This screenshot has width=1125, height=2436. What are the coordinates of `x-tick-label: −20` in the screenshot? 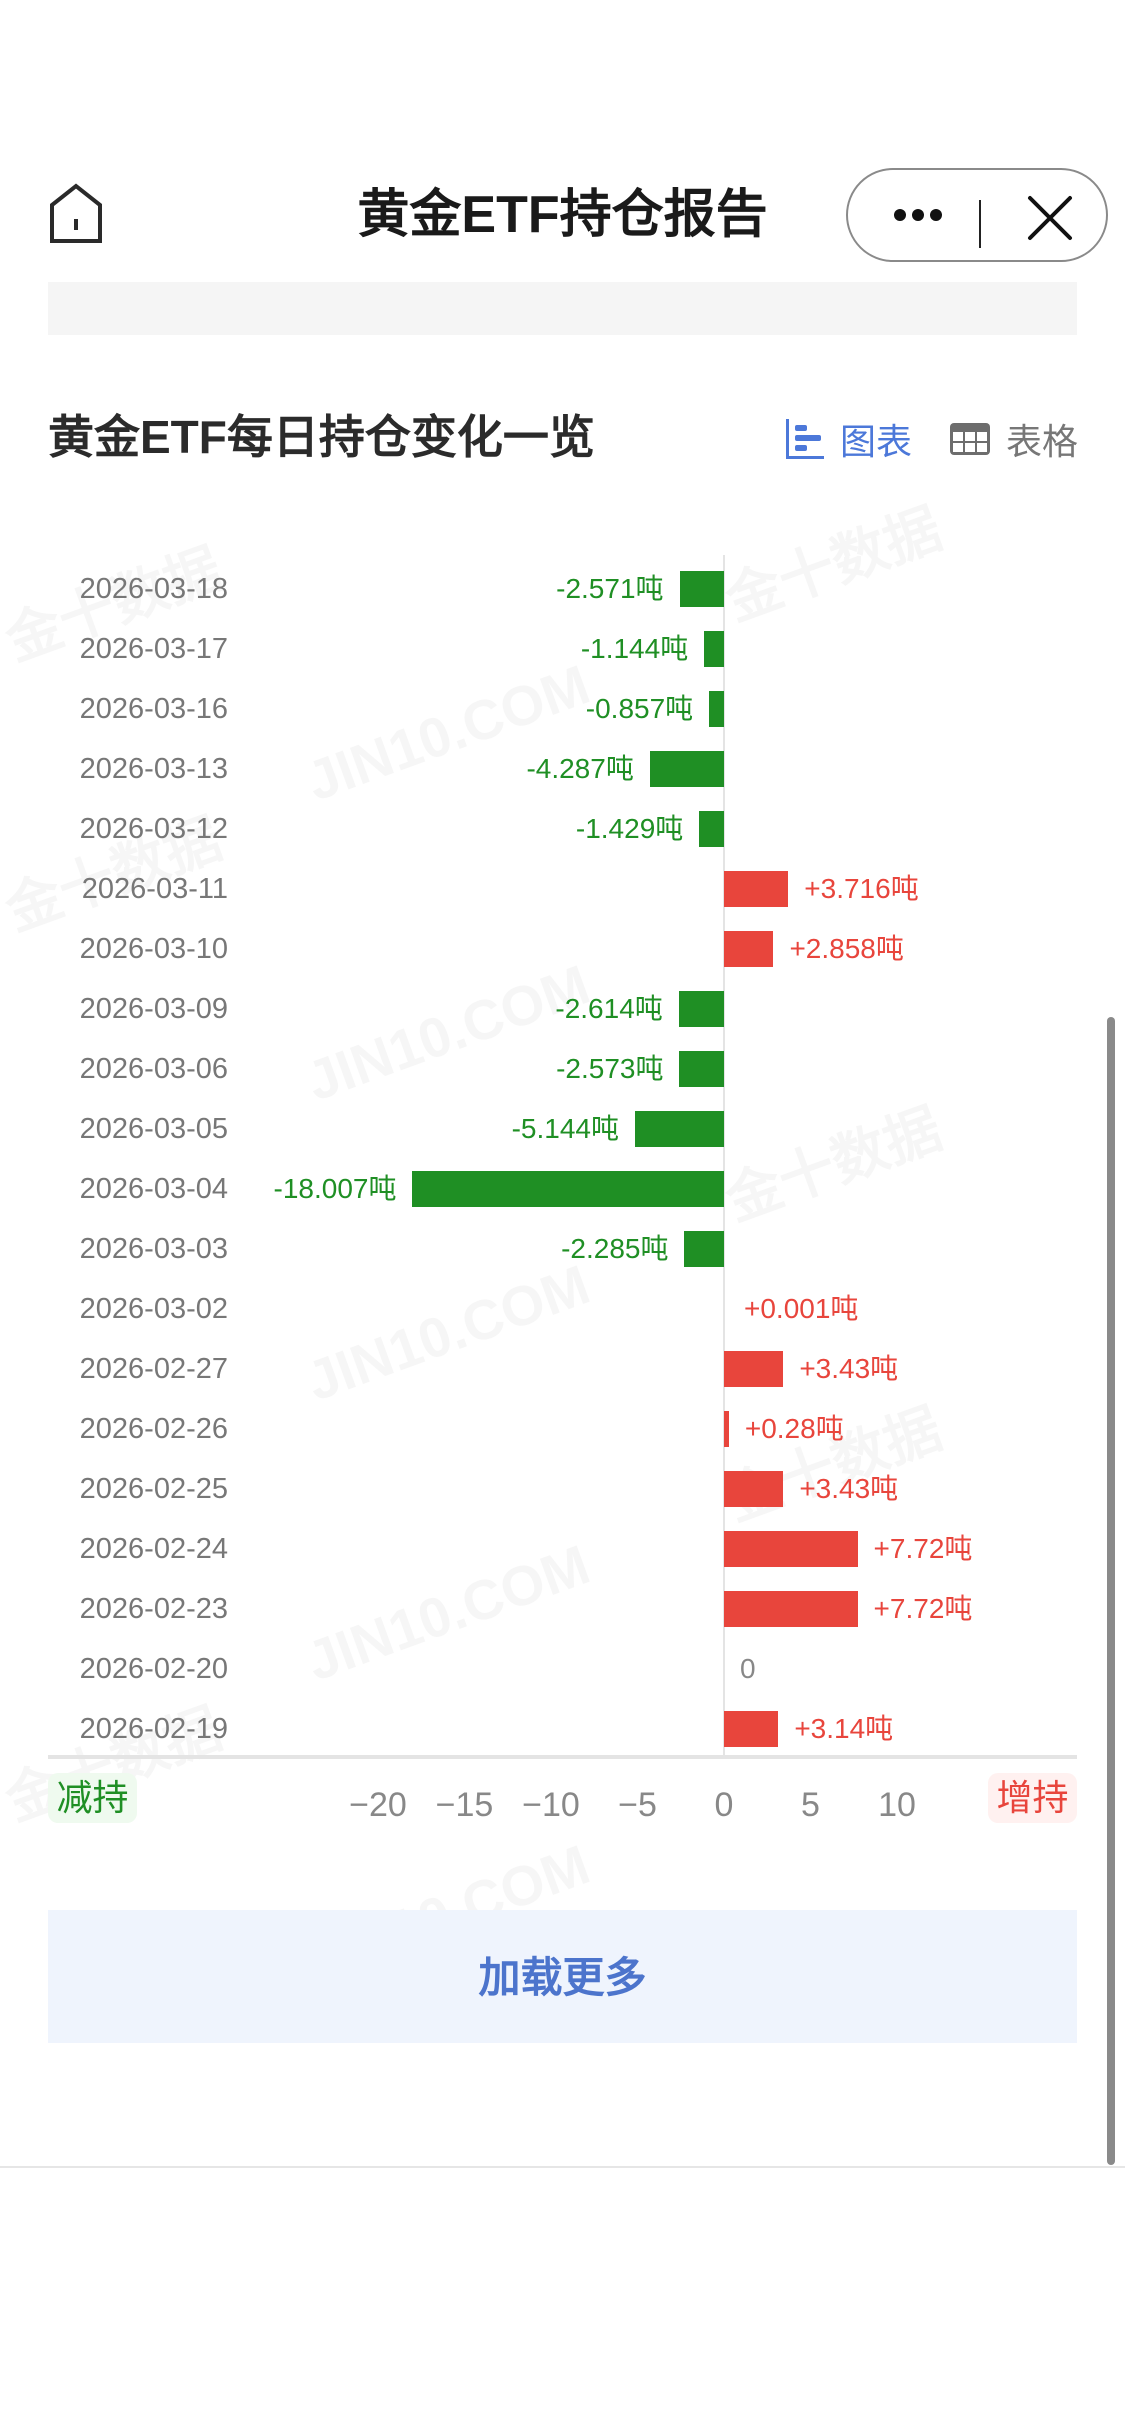 It's located at (378, 1805).